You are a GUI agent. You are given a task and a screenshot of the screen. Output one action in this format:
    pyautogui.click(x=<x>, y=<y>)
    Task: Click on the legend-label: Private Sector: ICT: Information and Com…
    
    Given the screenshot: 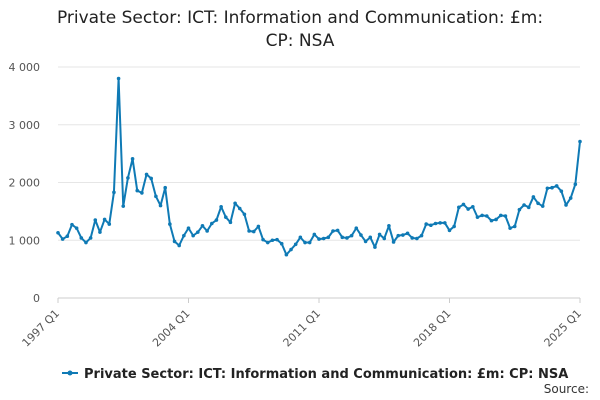 What is the action you would take?
    pyautogui.click(x=326, y=374)
    